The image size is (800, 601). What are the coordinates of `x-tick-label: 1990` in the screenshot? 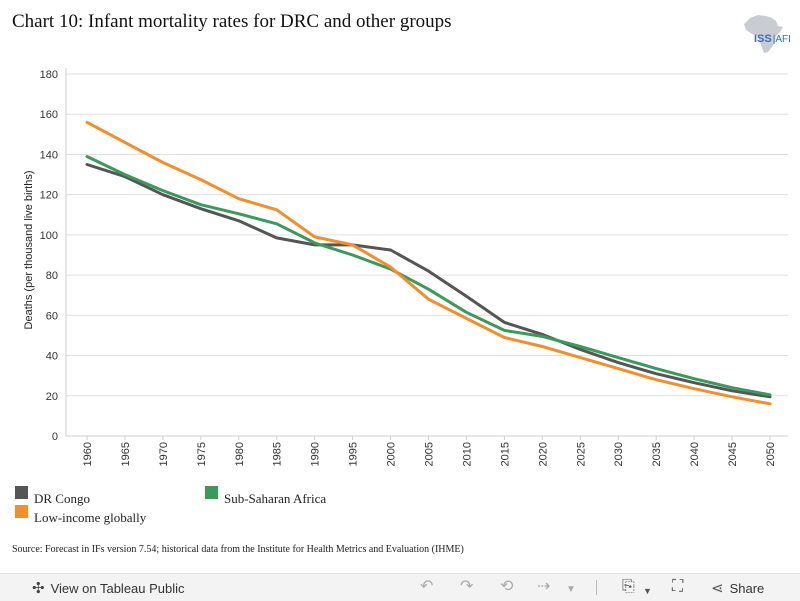 It's located at (316, 454).